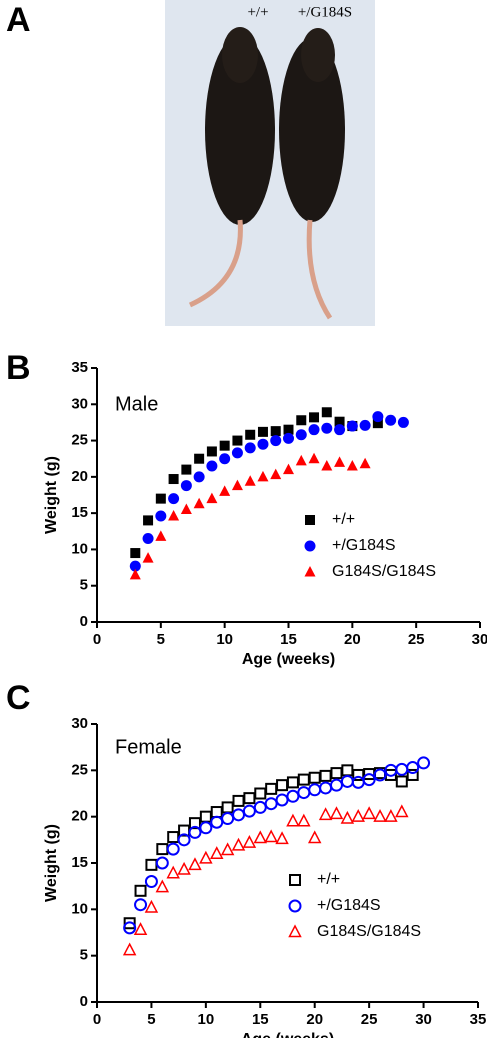  I want to click on annotation: Female, so click(148, 747).